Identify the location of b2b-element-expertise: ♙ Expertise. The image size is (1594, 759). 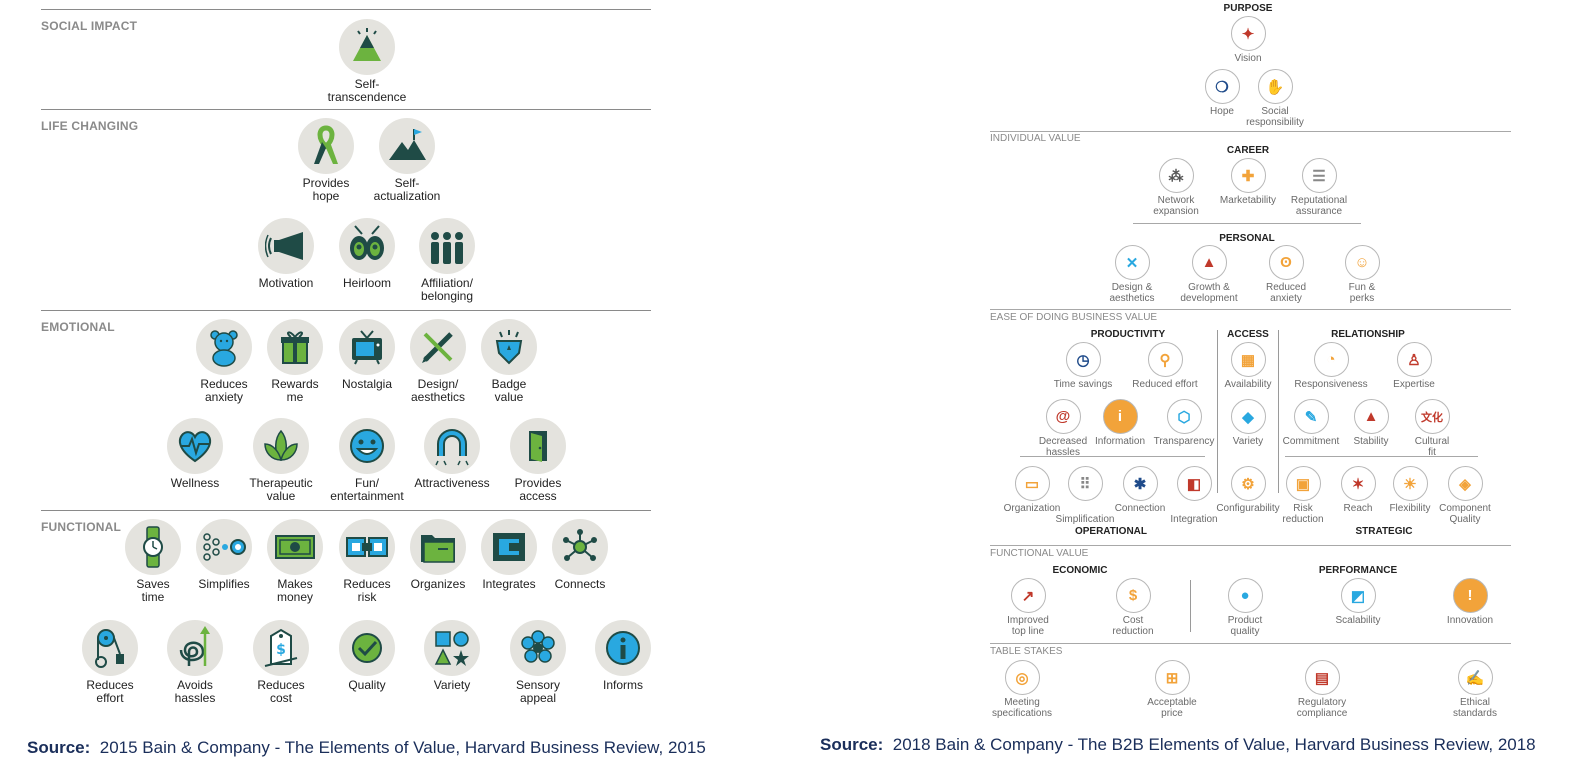
(1414, 366).